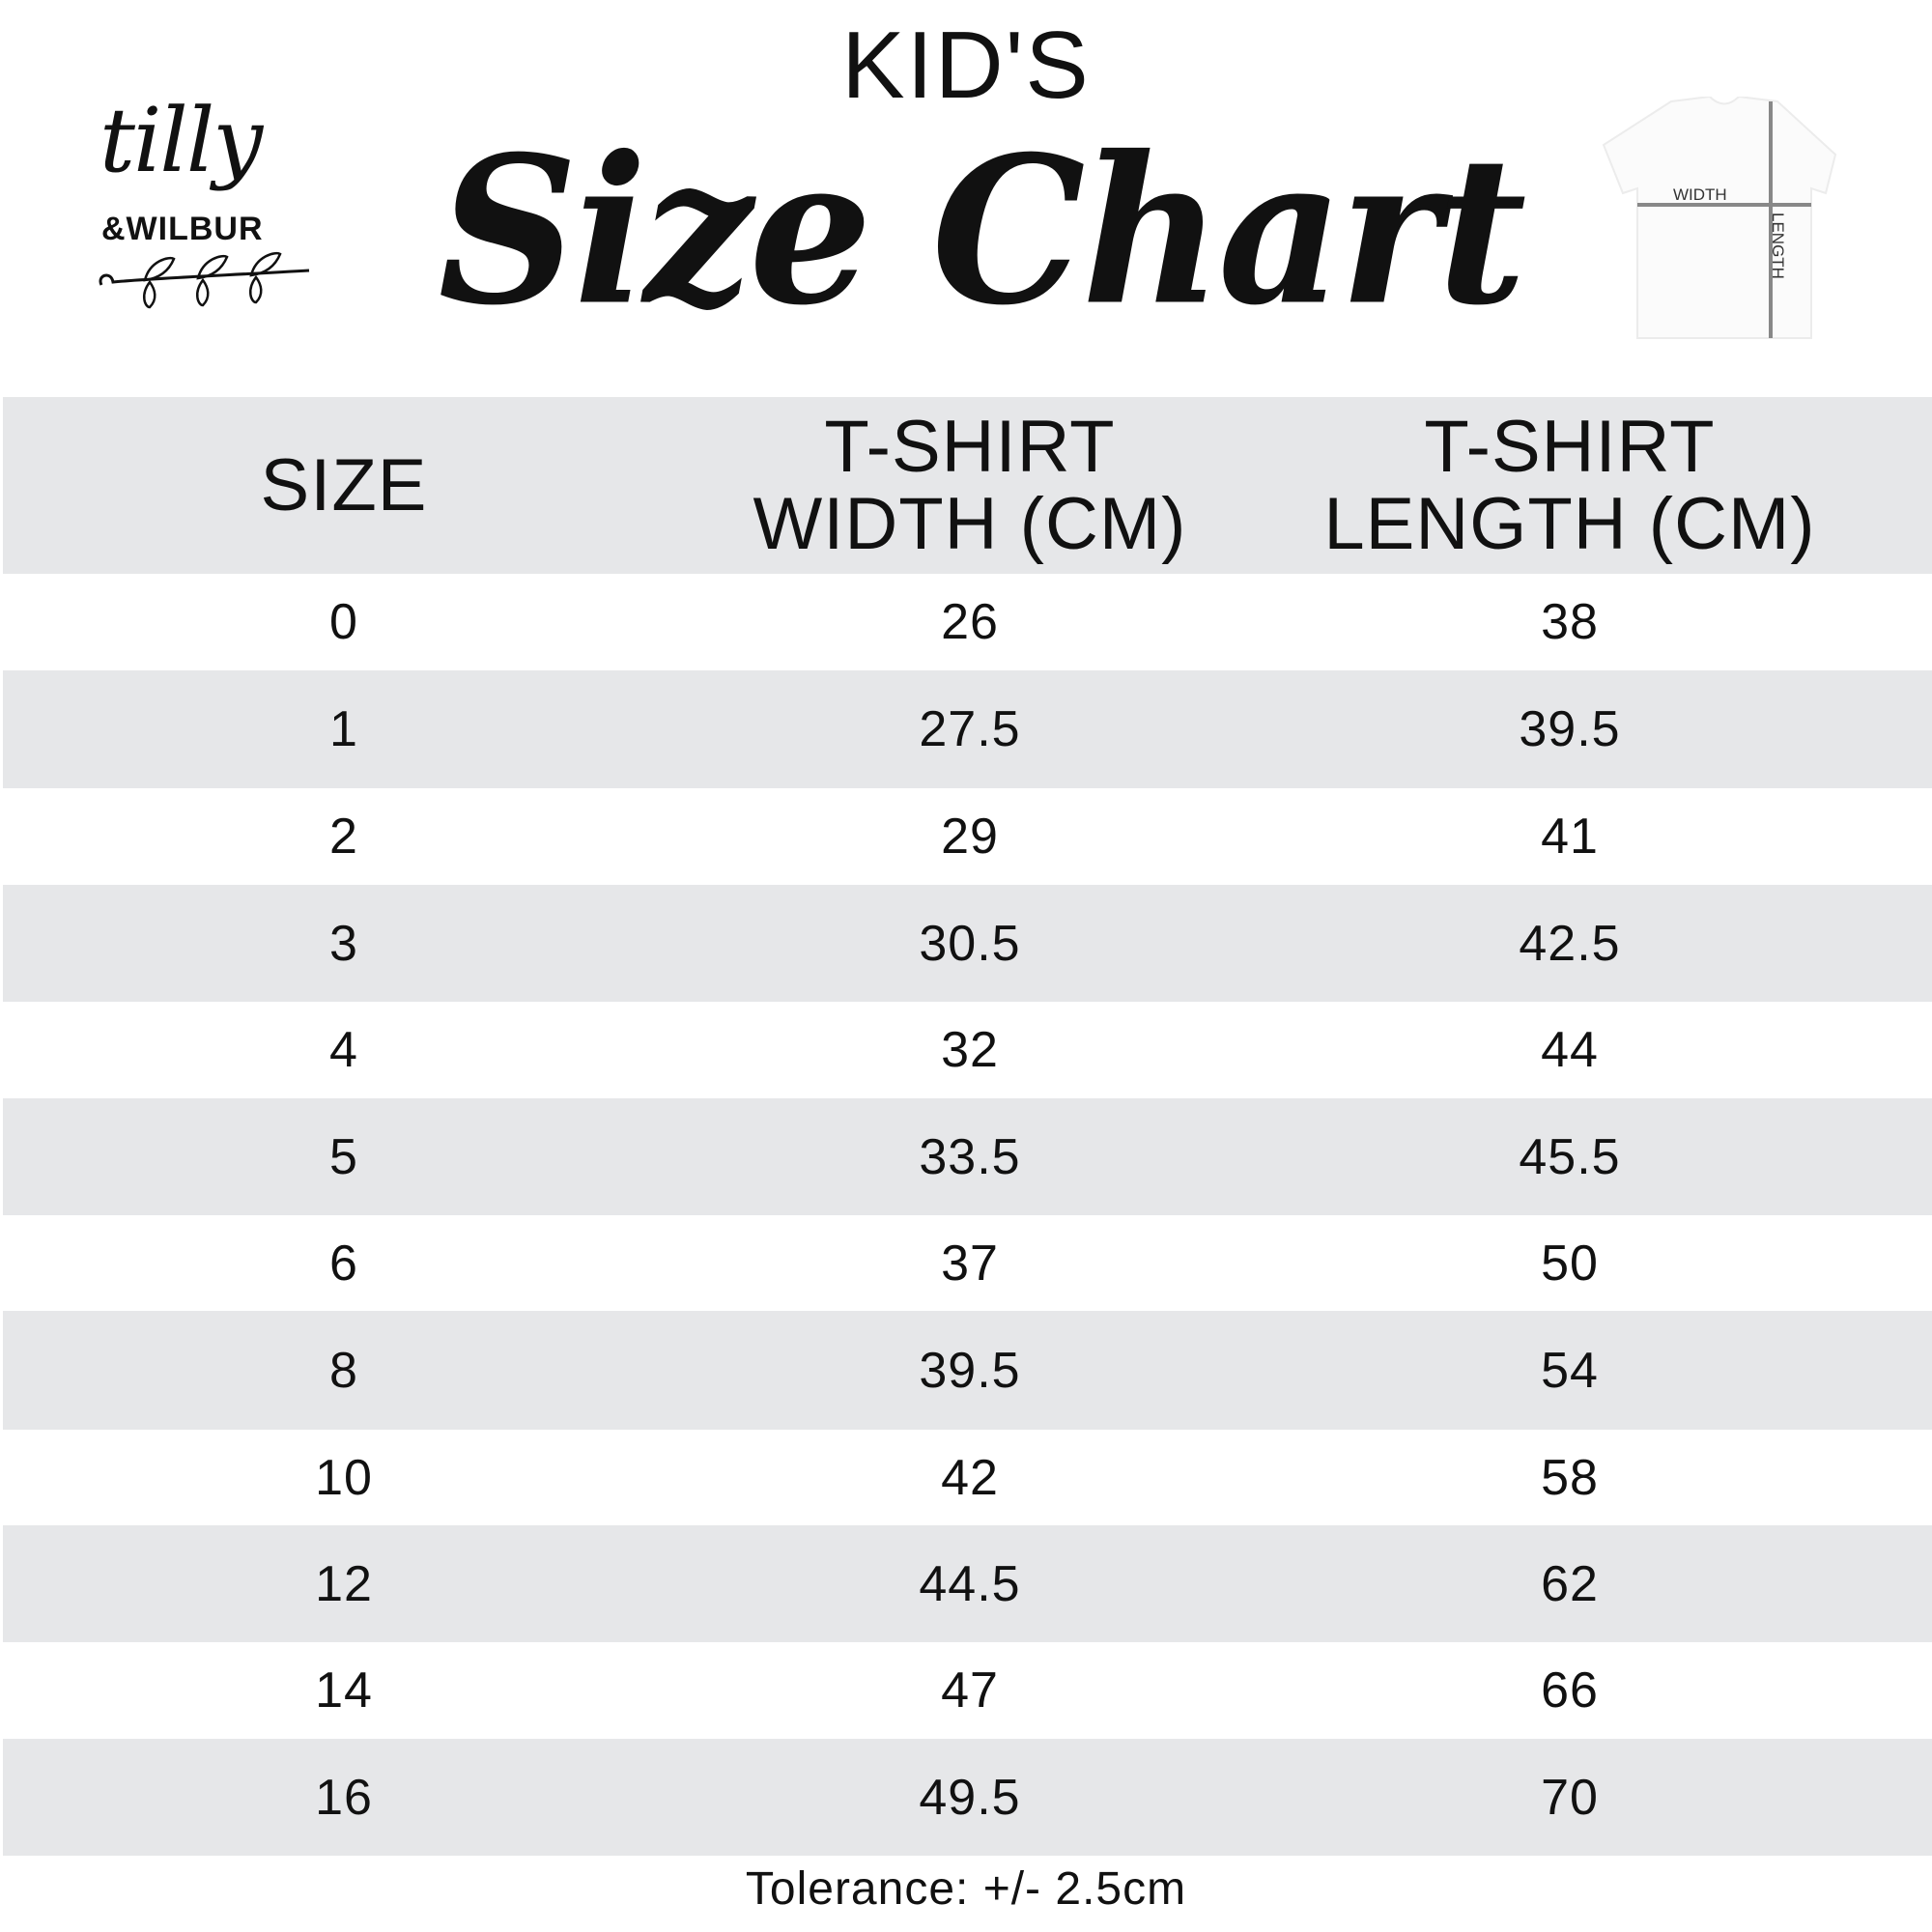 The width and height of the screenshot is (1932, 1932). I want to click on column-header-length: T-SHIRT LENGTH (CM), so click(1569, 485).